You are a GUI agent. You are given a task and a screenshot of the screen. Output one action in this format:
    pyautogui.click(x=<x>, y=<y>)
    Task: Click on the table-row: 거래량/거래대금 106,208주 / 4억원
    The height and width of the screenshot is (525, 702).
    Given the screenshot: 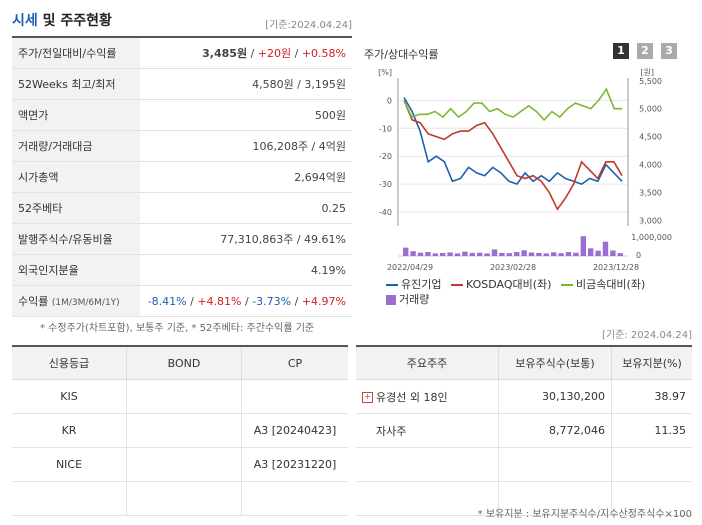 What is the action you would take?
    pyautogui.click(x=182, y=146)
    